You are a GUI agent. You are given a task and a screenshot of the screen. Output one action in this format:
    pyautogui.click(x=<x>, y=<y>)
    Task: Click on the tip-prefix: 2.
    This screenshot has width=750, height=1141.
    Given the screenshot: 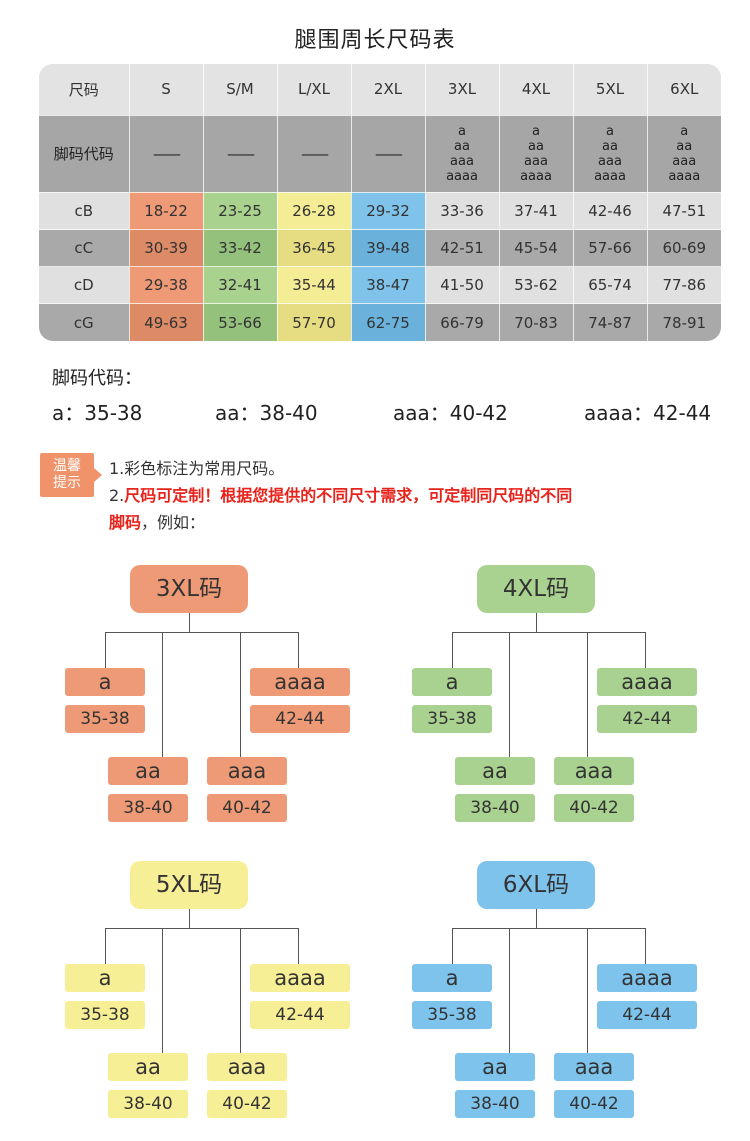 What is the action you would take?
    pyautogui.click(x=117, y=495)
    